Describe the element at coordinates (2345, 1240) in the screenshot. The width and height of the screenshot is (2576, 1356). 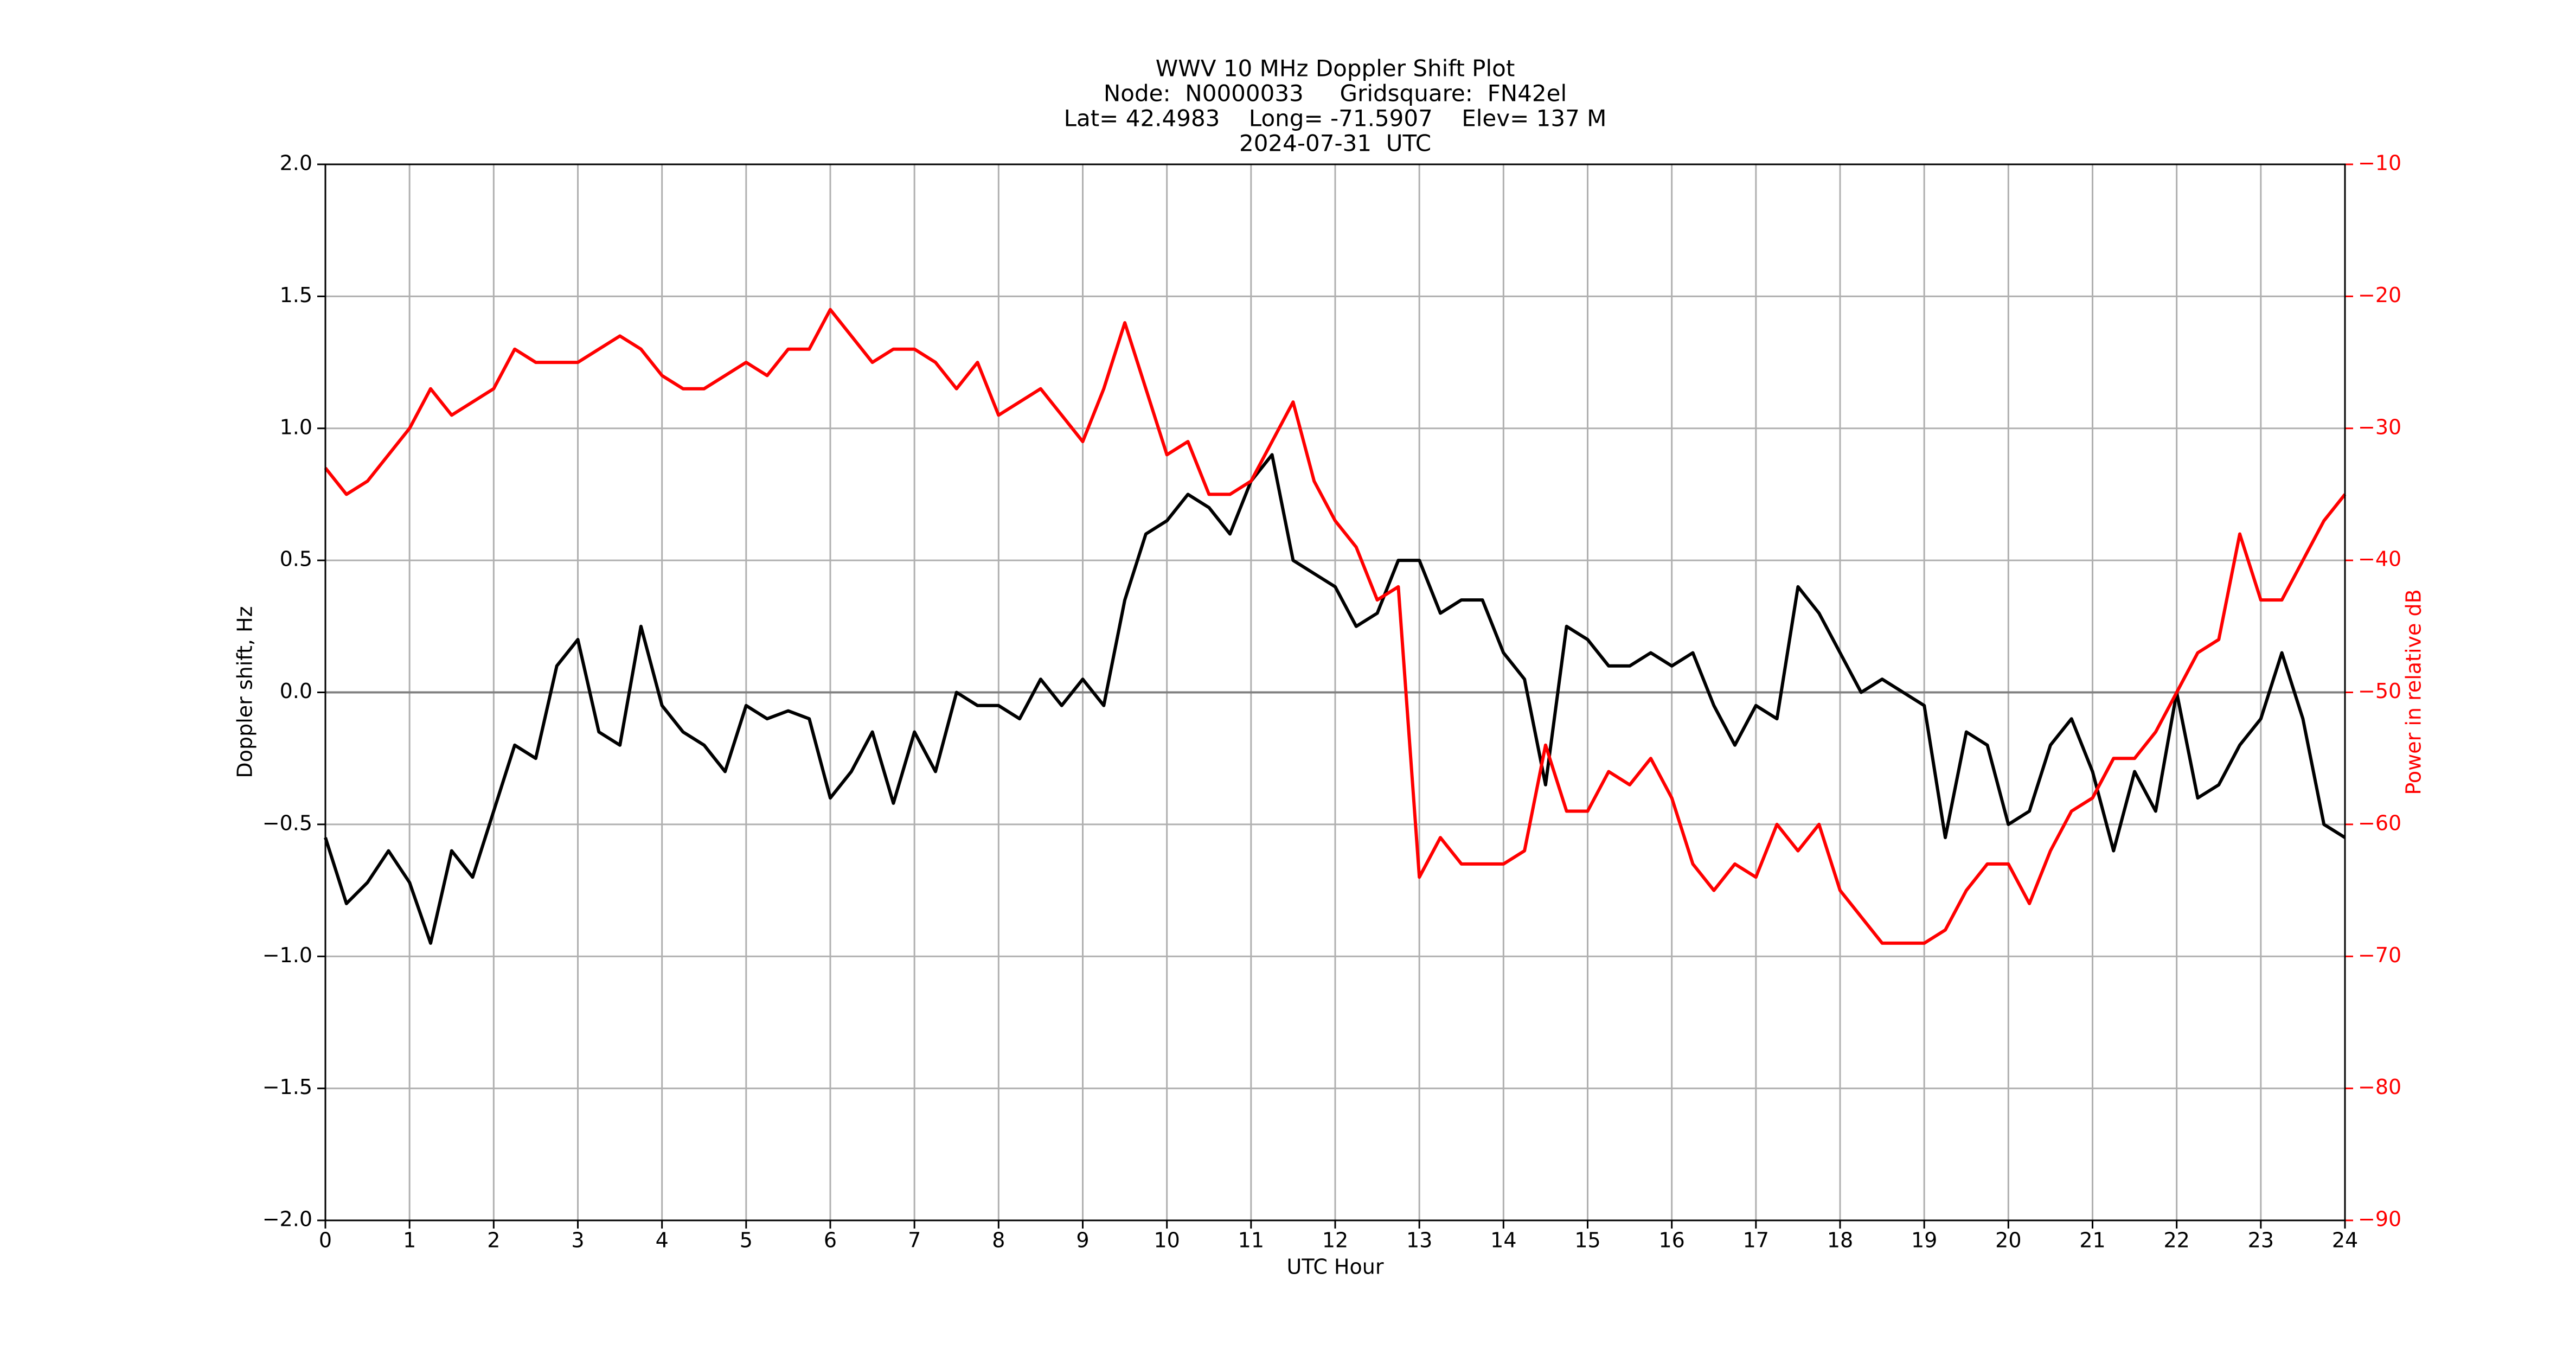
I see `x-tick-label: 24` at that location.